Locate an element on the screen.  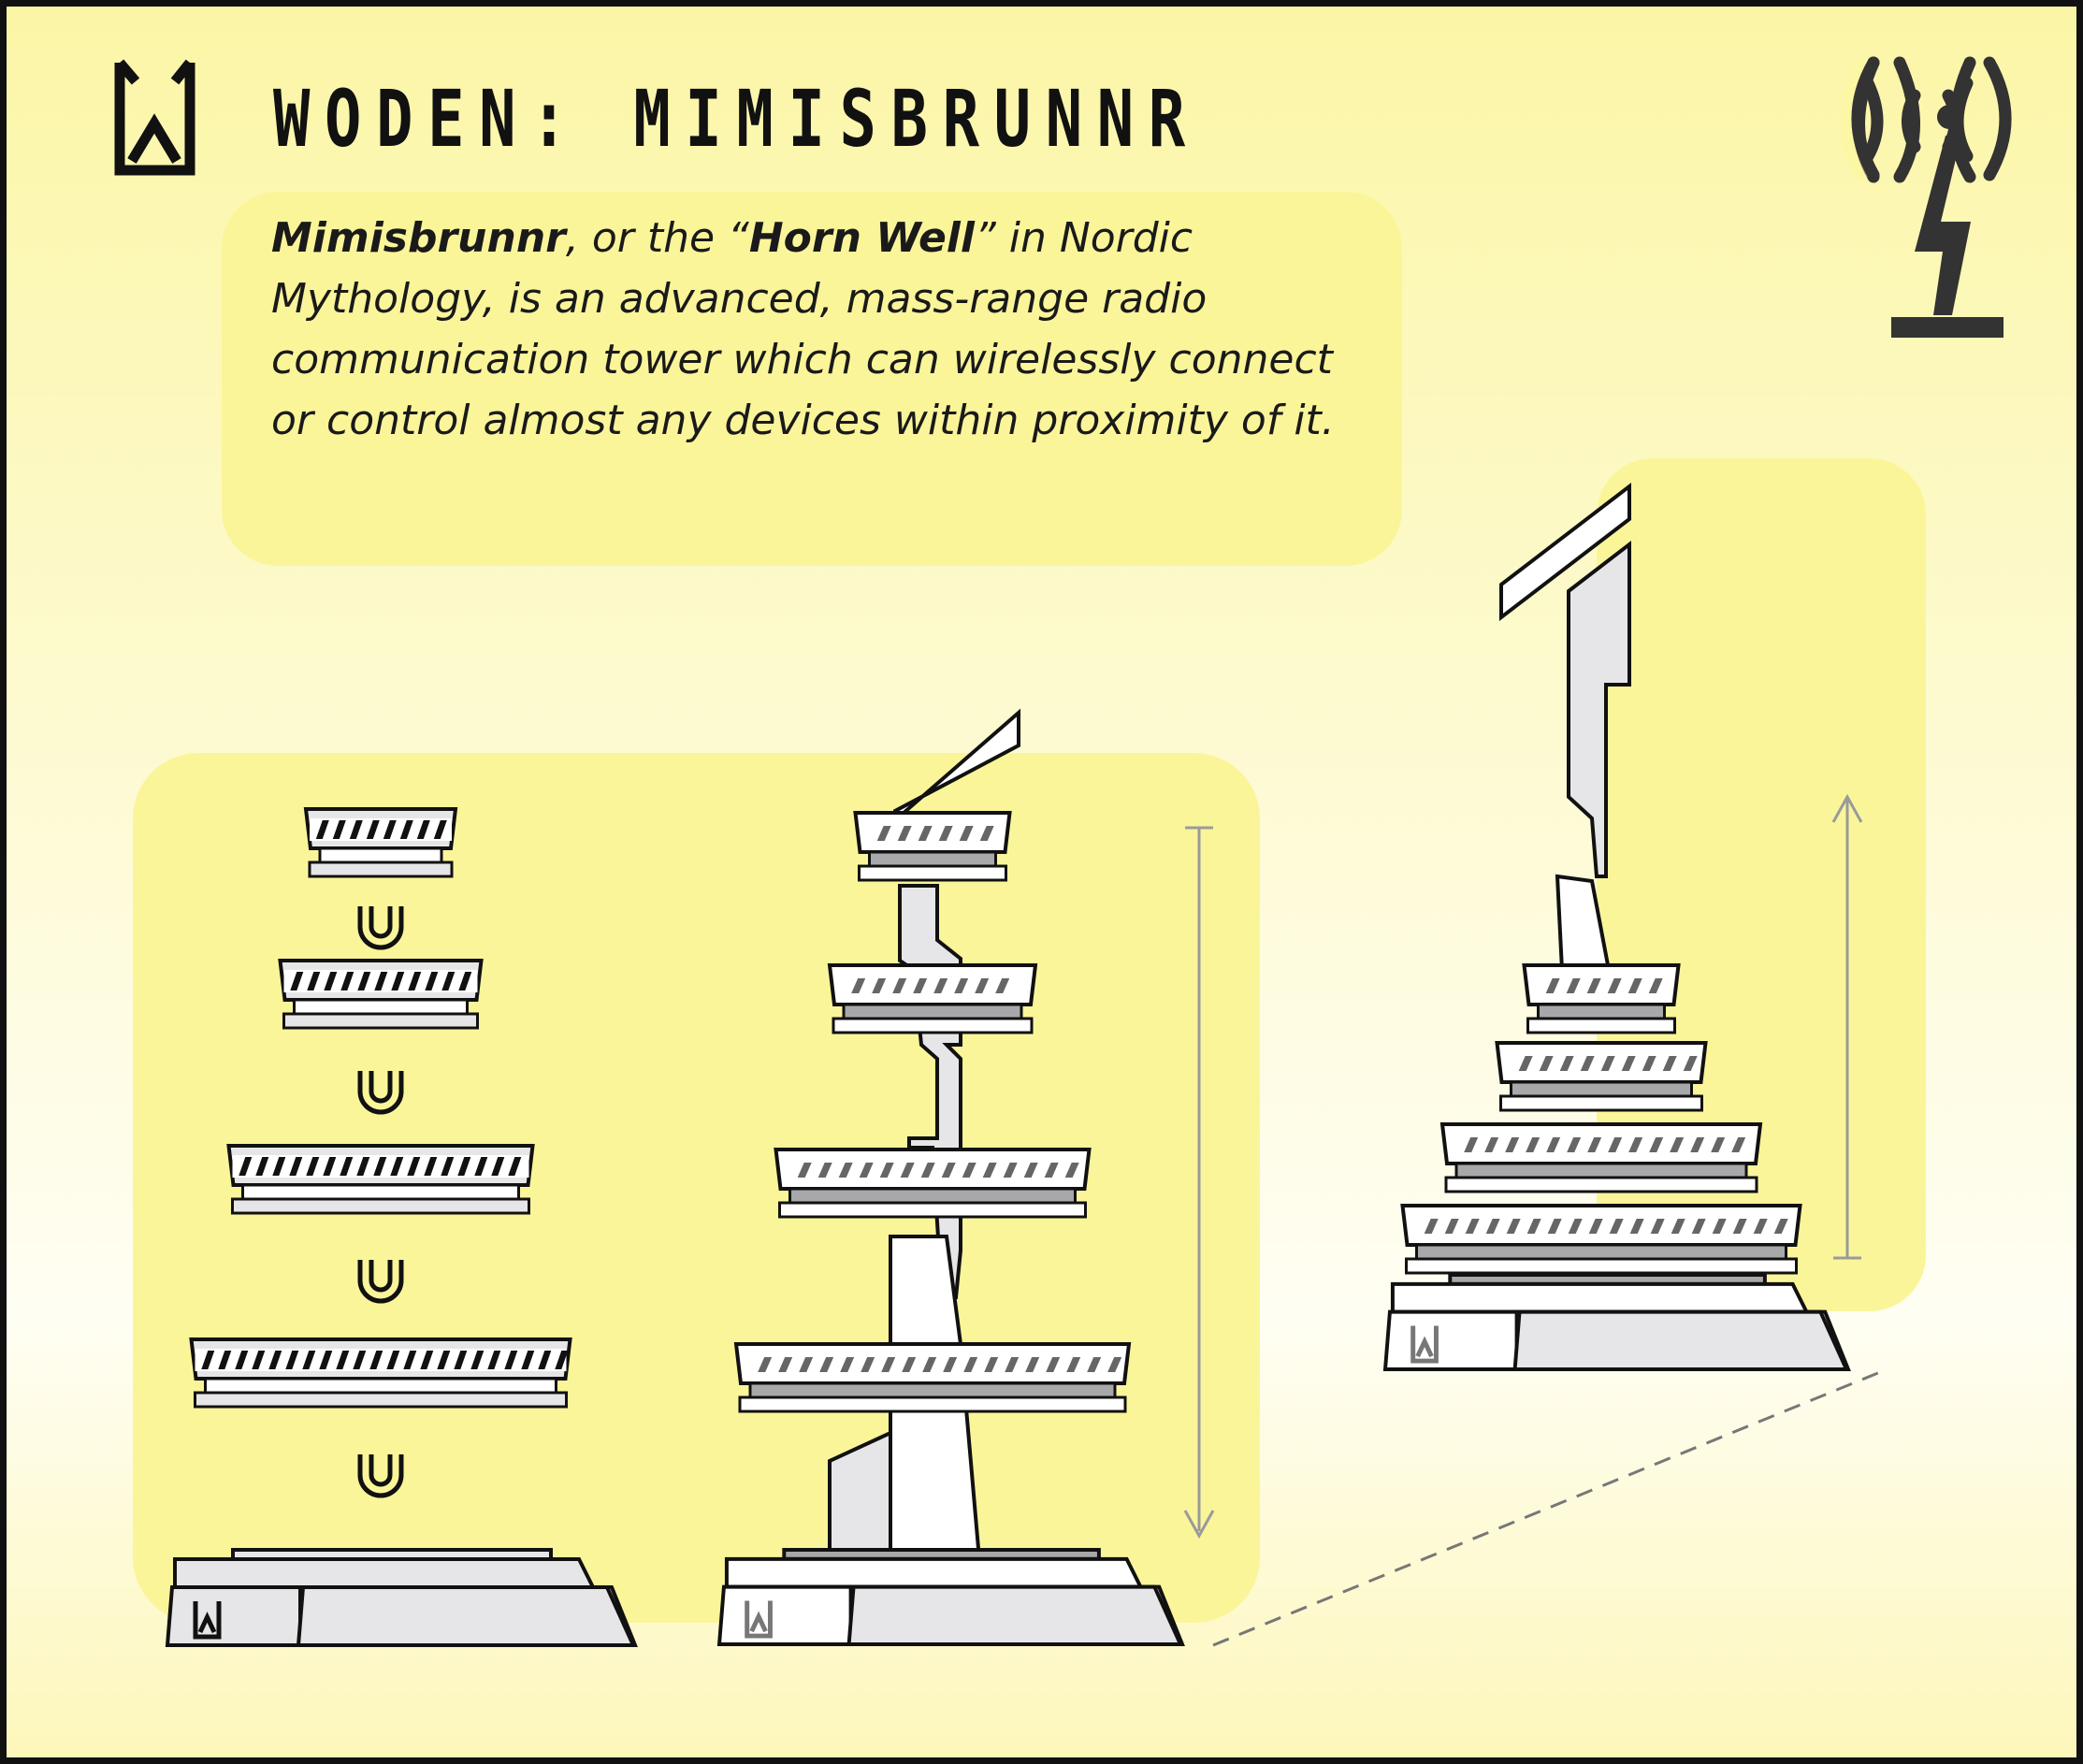
base-upper-step is located at coordinates (934, 1572).